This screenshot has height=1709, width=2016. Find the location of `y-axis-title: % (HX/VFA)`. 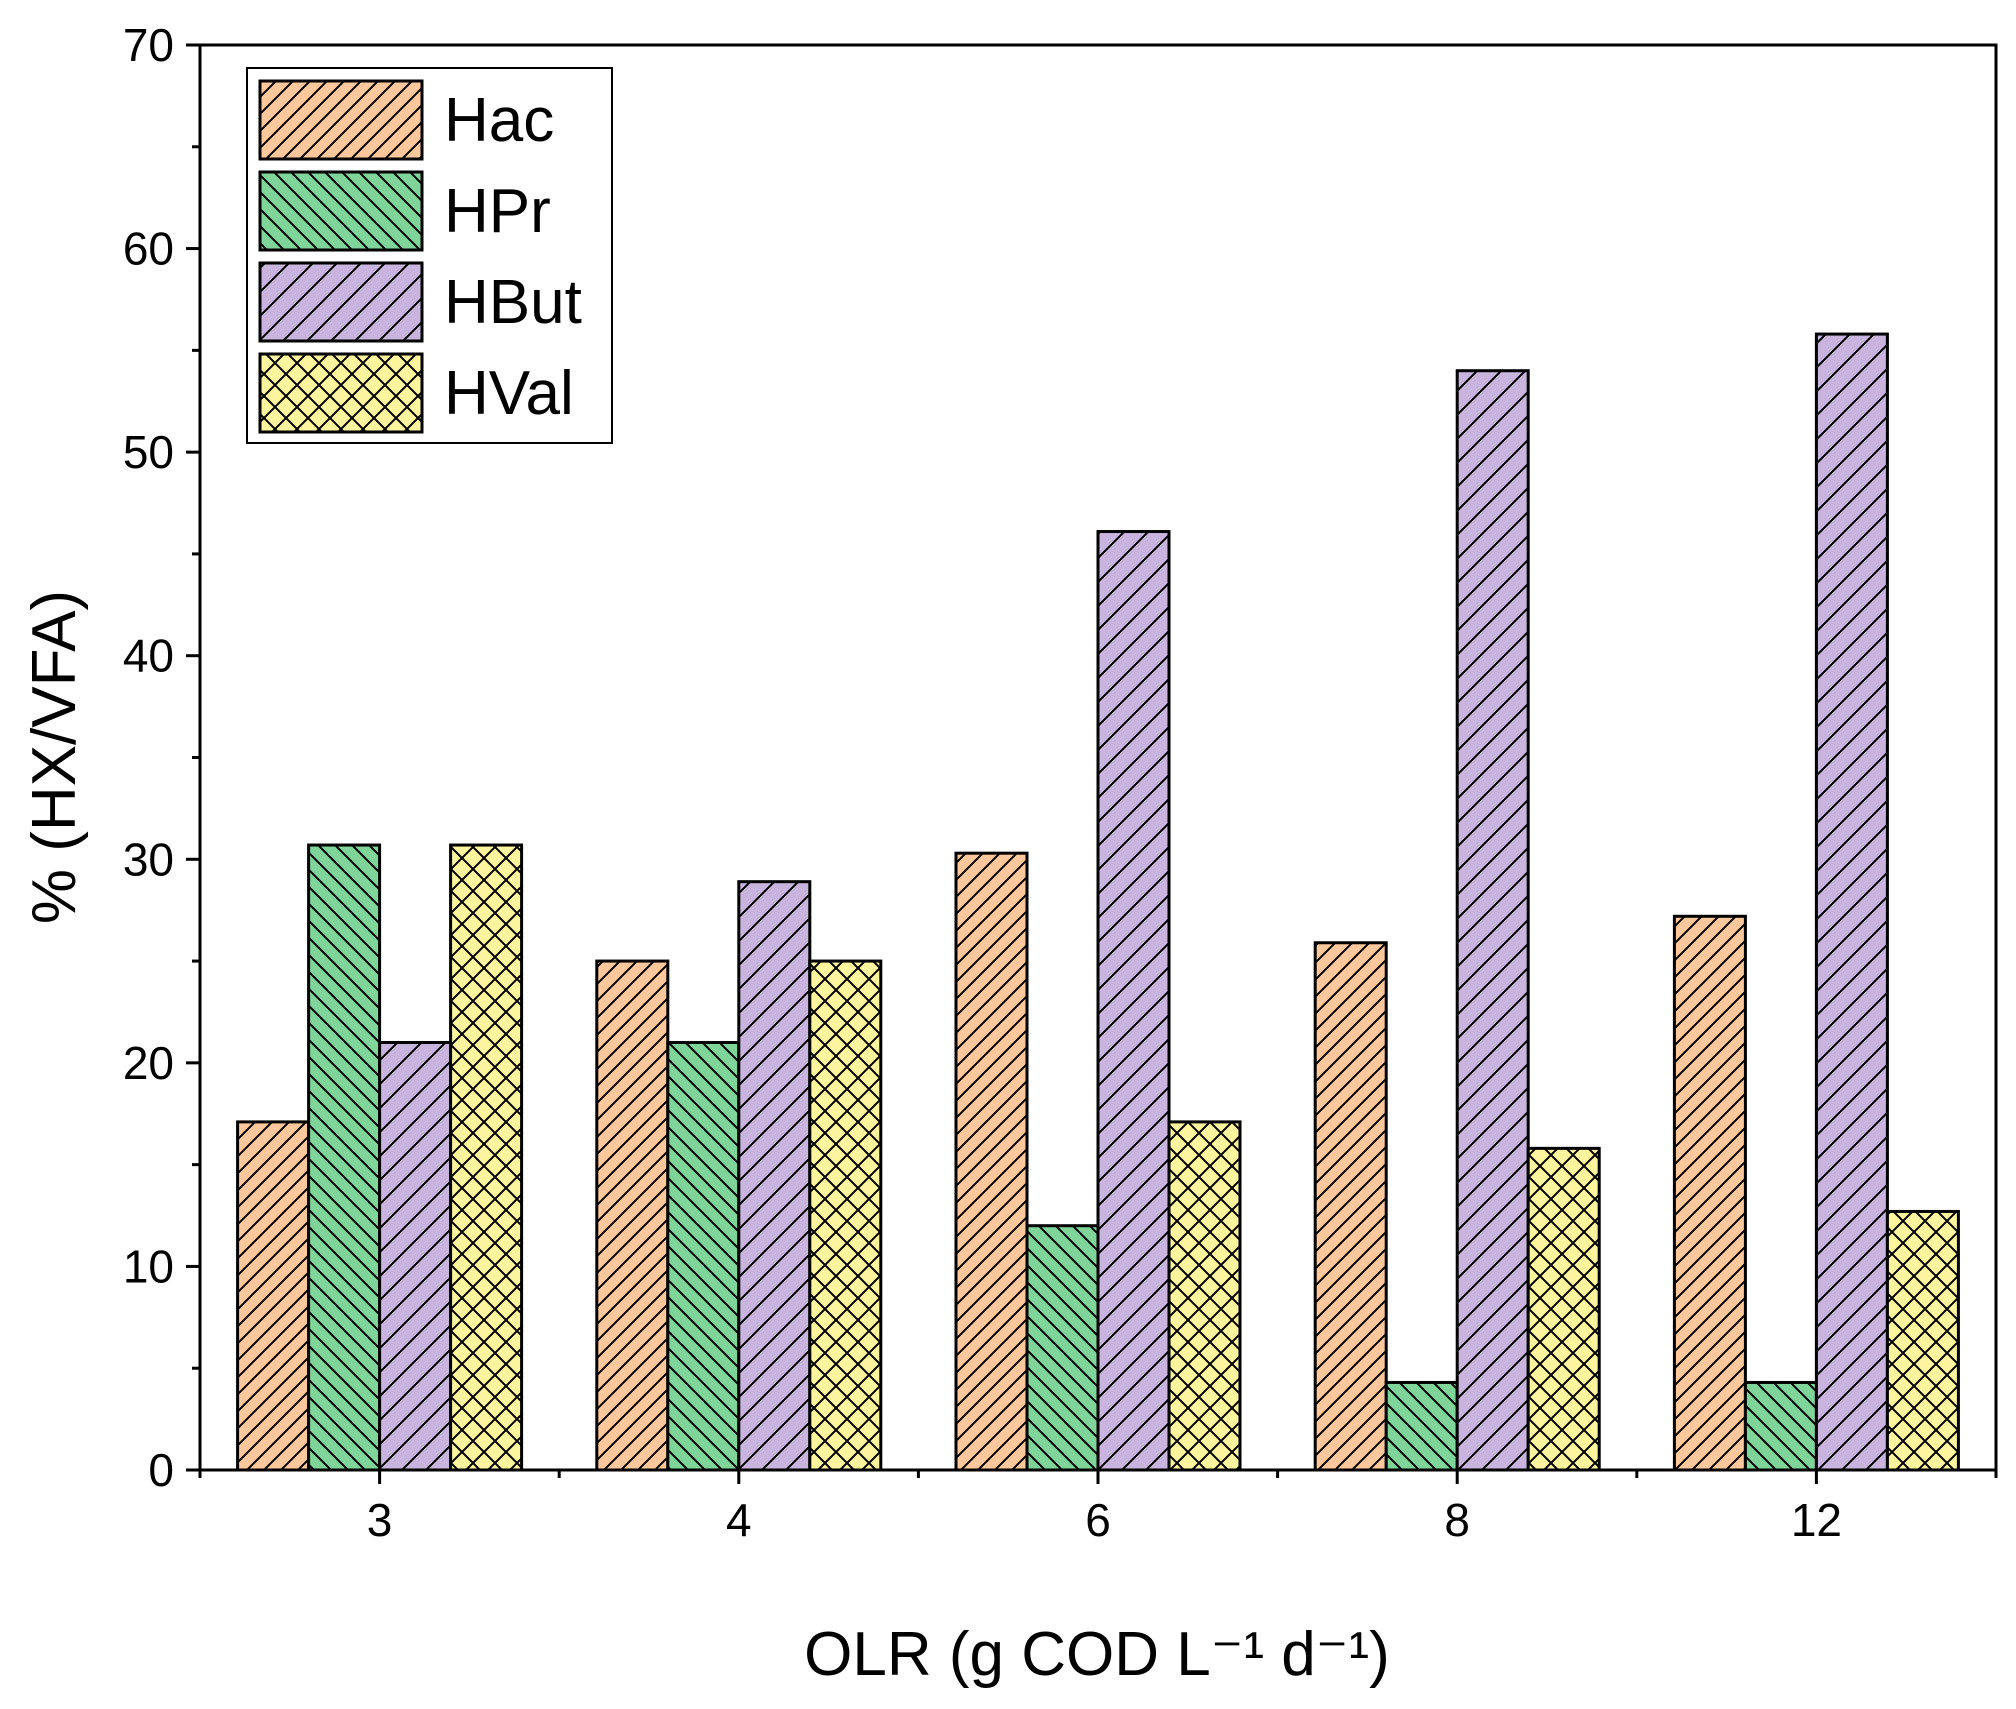

y-axis-title: % (HX/VFA) is located at coordinates (54, 757).